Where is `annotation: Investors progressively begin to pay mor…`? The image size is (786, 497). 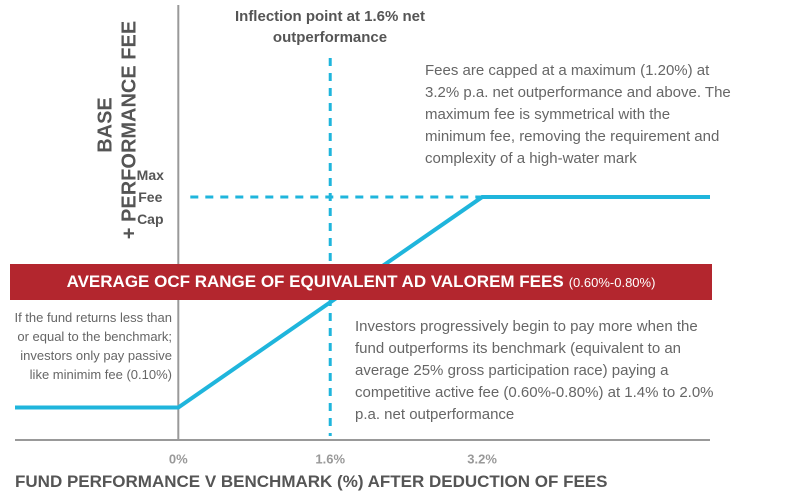 annotation: Investors progressively begin to pay mor… is located at coordinates (534, 370).